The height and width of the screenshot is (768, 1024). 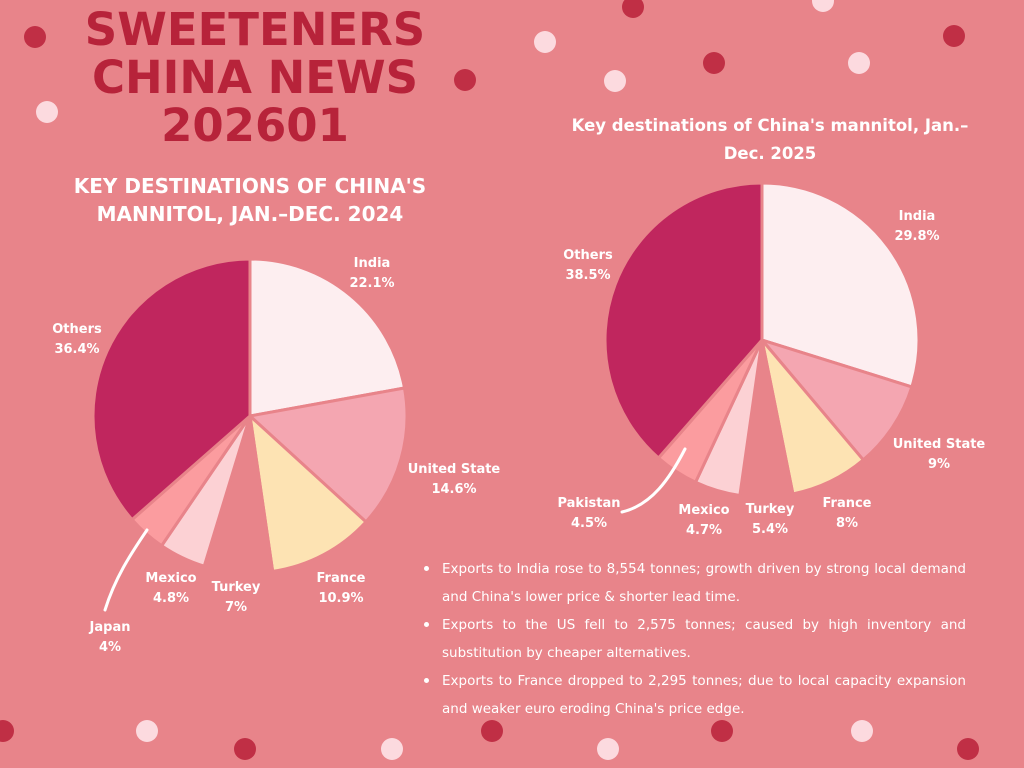 I want to click on label-2024-japan: Japan 4%, so click(x=110, y=638).